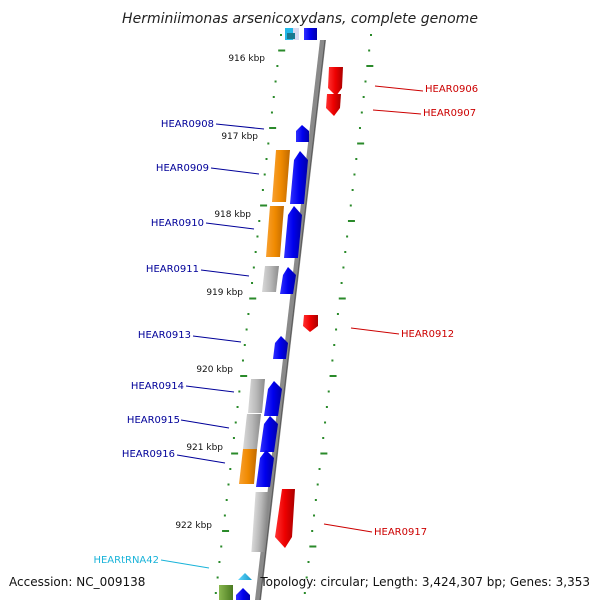 The width and height of the screenshot is (600, 600). I want to click on gene-HEAR0912, so click(310, 323).